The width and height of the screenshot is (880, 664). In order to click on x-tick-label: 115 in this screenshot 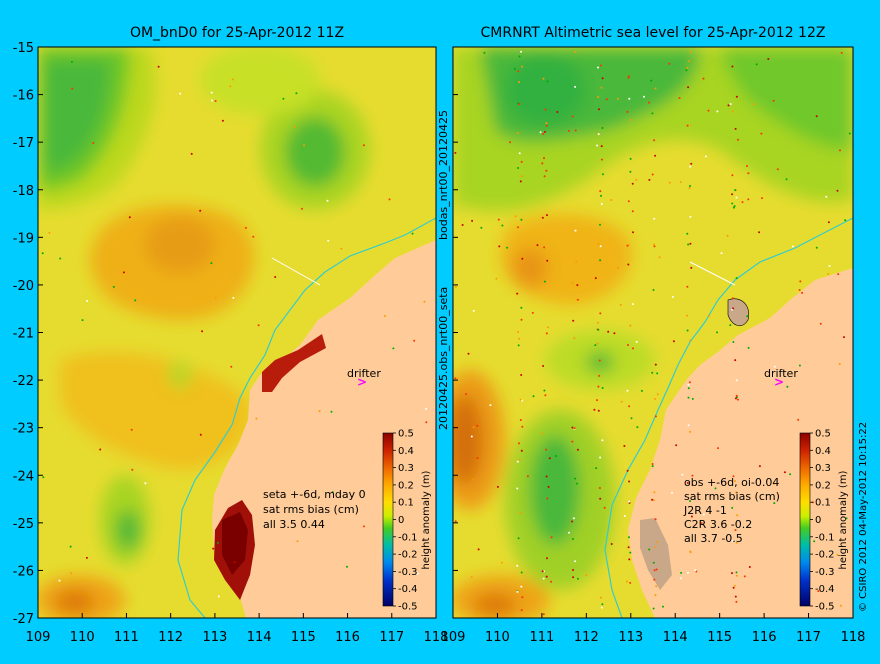, I will do `click(719, 637)`.